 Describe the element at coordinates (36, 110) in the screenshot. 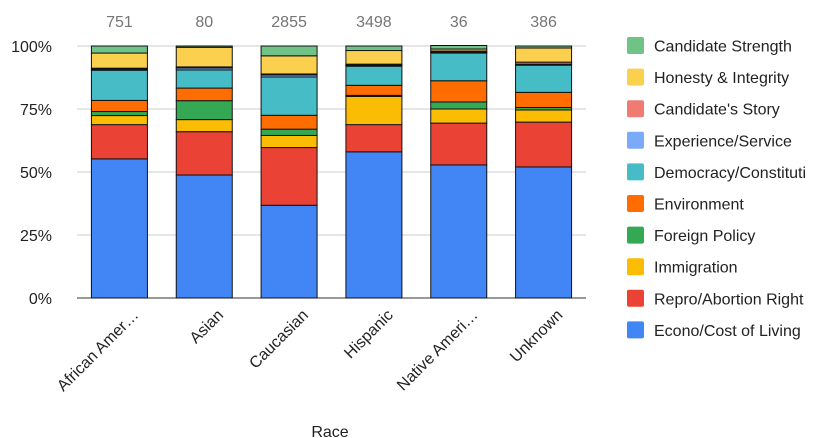

I see `y-tick-label: 75%` at that location.